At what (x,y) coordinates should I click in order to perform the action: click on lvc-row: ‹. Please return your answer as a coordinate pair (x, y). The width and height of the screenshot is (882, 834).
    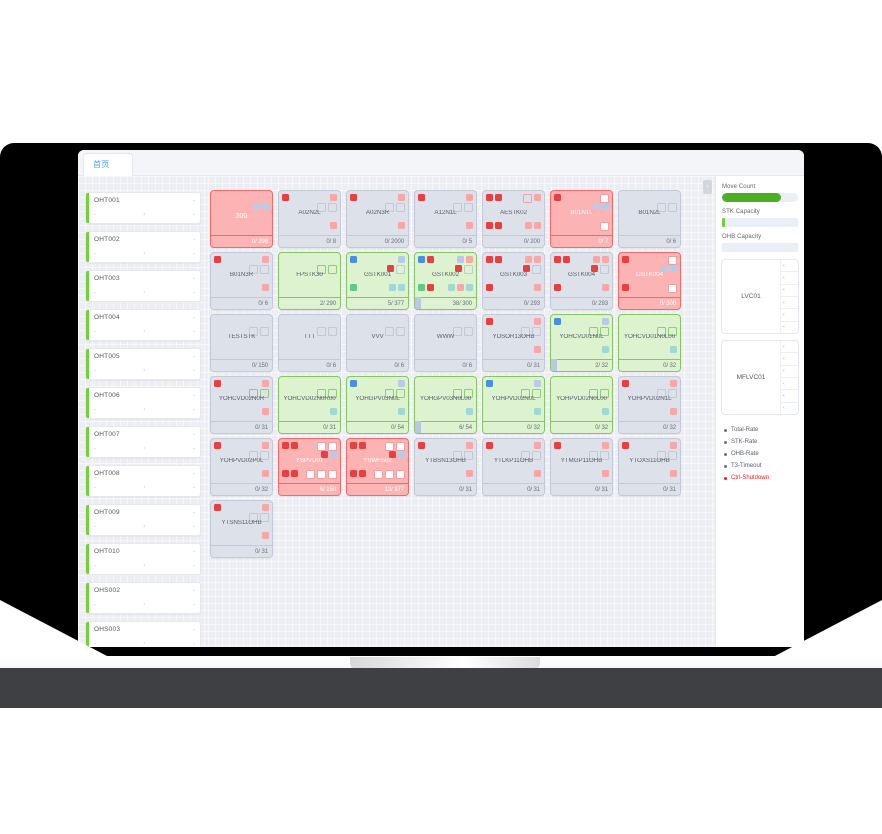
    Looking at the image, I should click on (789, 396).